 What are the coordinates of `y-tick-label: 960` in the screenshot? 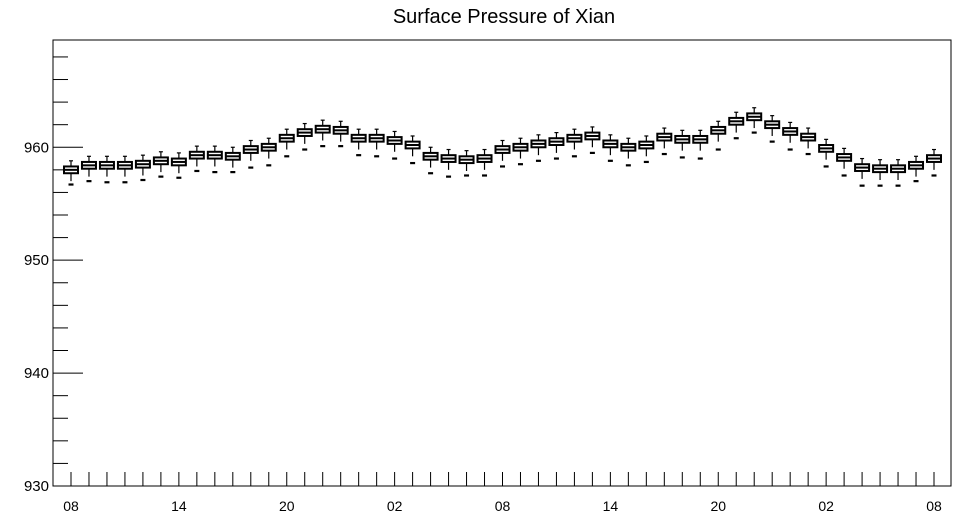 It's located at (36, 147).